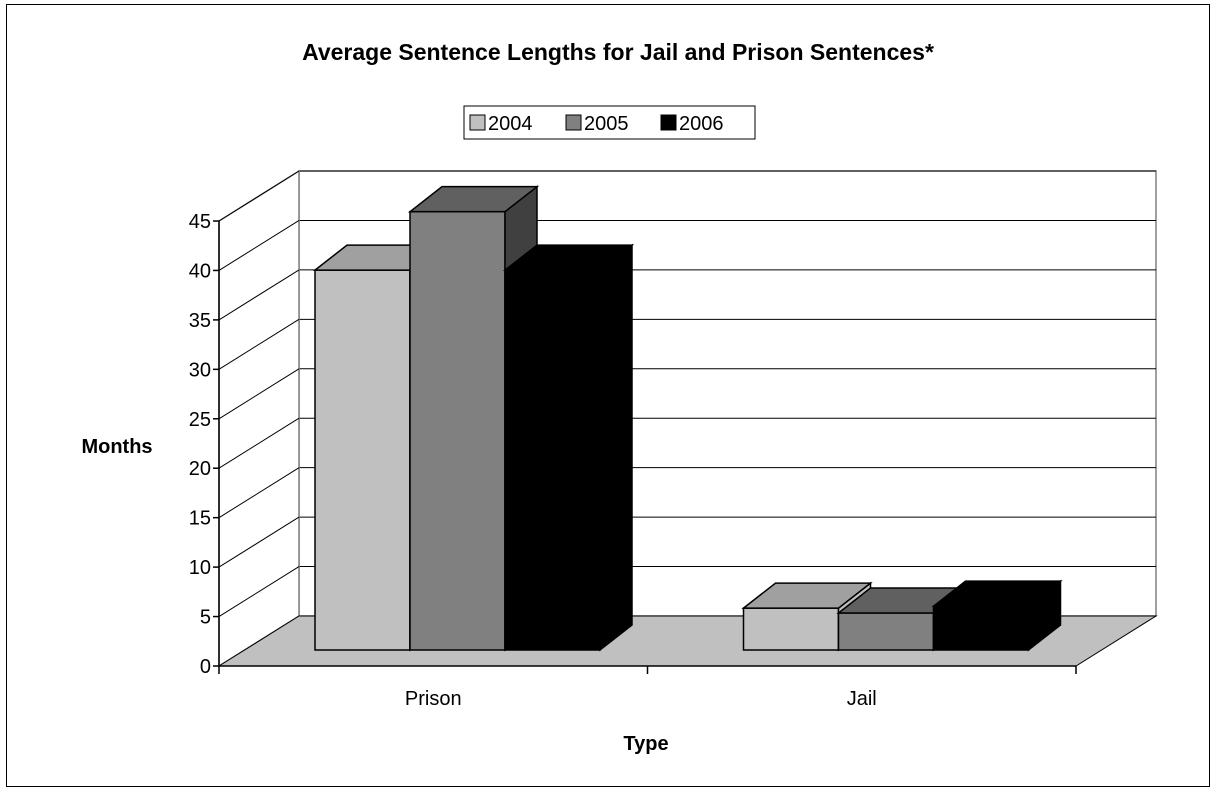  What do you see at coordinates (477, 122) in the screenshot?
I see `legend-swatch-2004` at bounding box center [477, 122].